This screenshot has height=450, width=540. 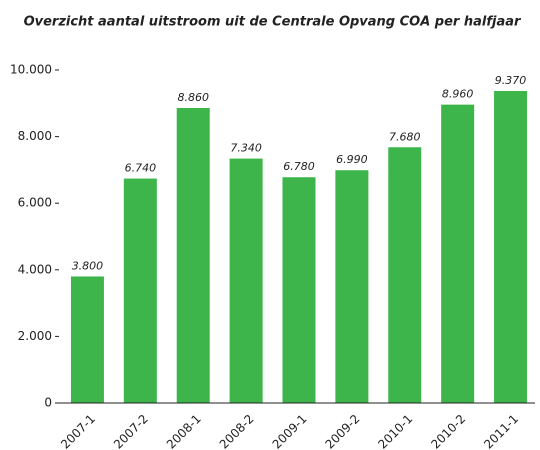 I want to click on value-label: 3.800, so click(x=88, y=265).